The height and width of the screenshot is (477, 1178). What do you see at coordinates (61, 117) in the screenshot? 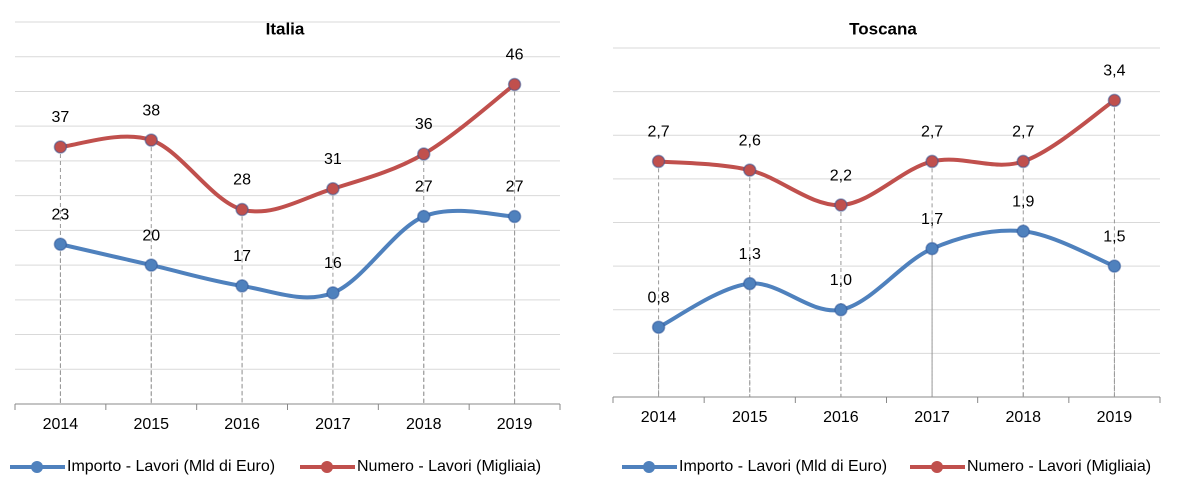
I see `data-label: 37` at bounding box center [61, 117].